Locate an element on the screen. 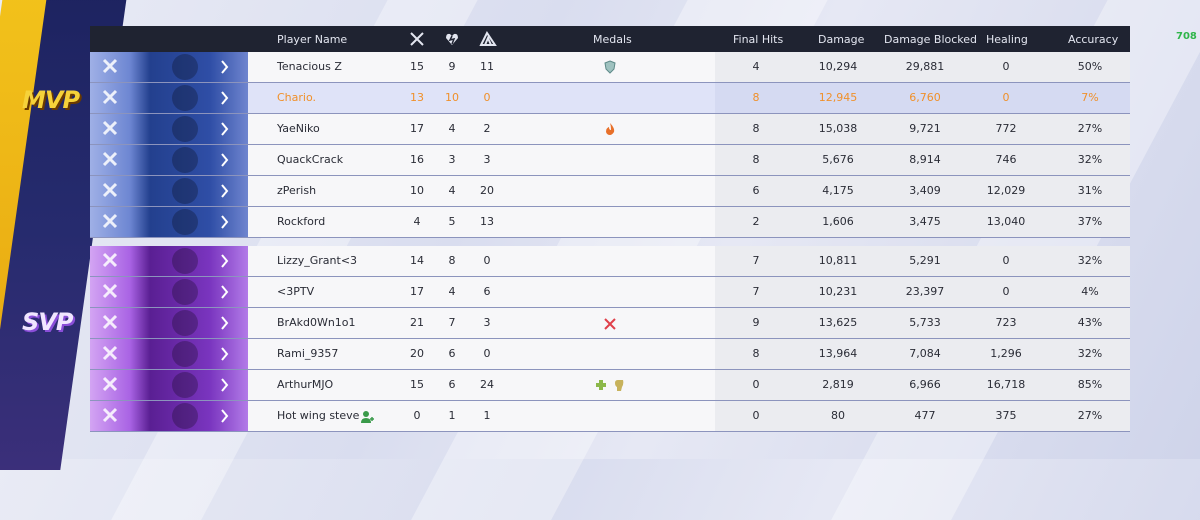 This screenshot has height=520, width=1200. stat-cell: 15,038 is located at coordinates (838, 128).